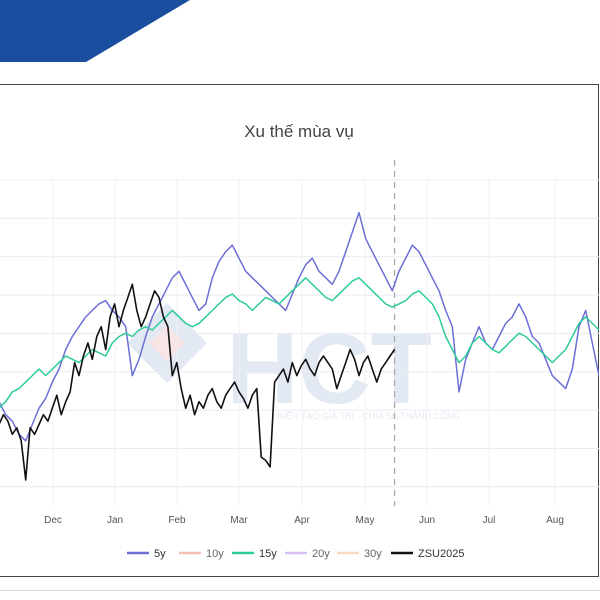  What do you see at coordinates (177, 520) in the screenshot?
I see `x-tick-label: Feb` at bounding box center [177, 520].